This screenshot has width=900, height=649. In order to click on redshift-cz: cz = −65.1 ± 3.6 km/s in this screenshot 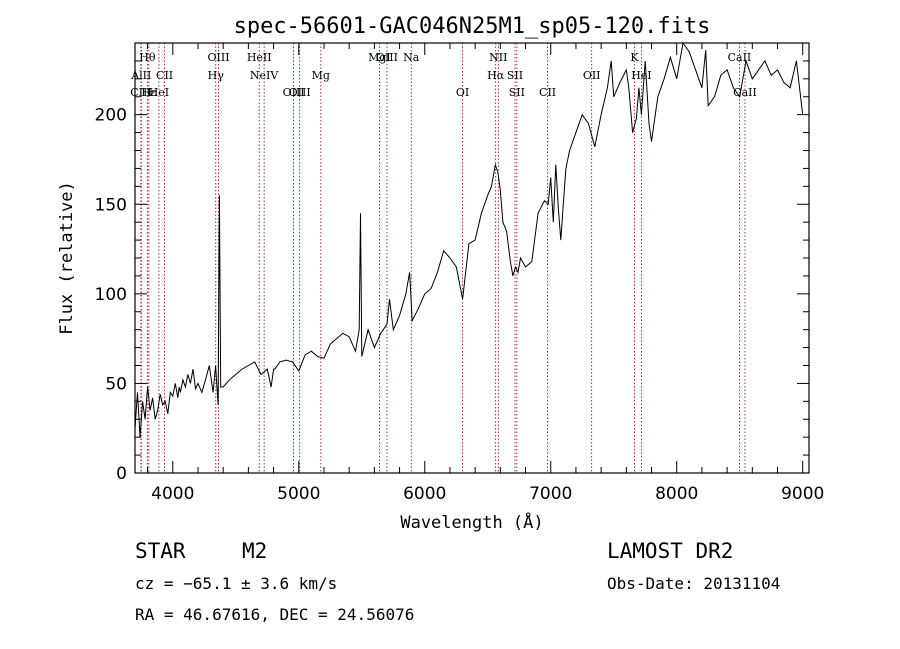, I will do `click(236, 583)`.